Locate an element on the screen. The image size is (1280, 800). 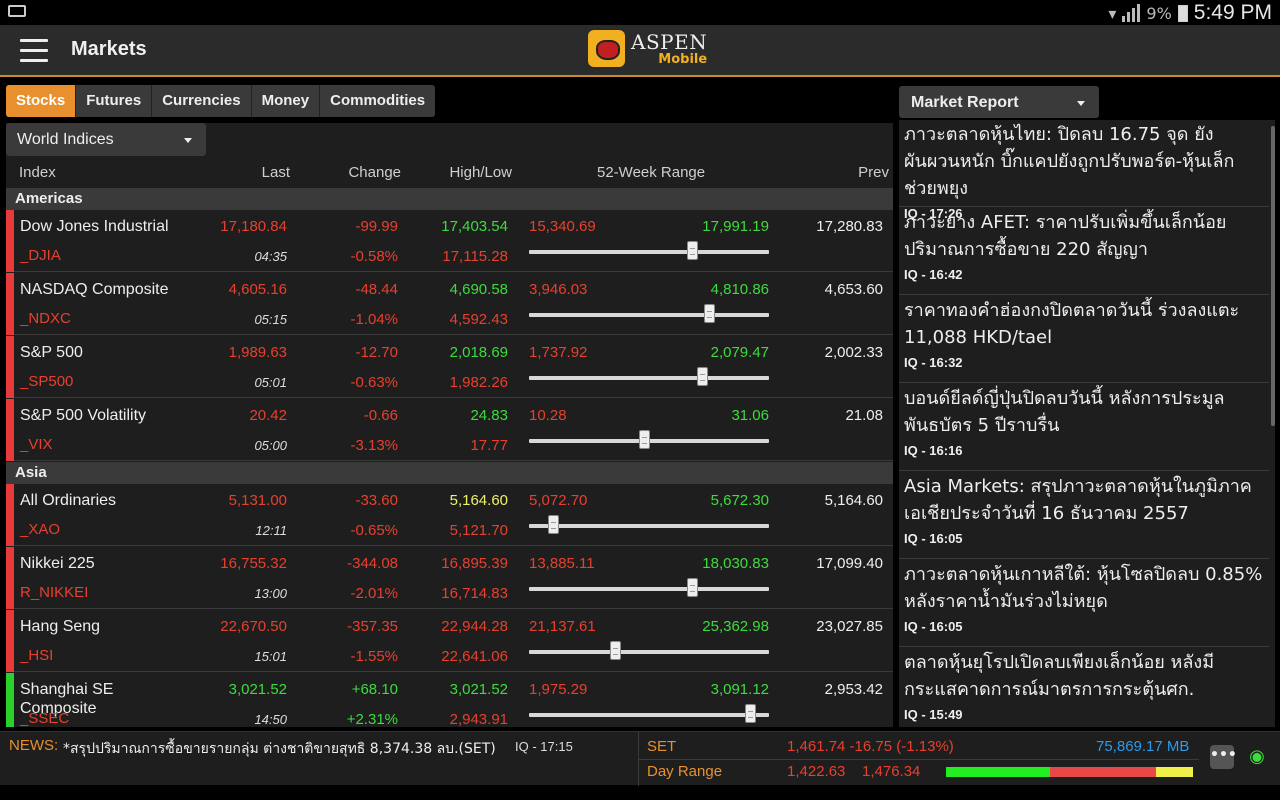
more-icon: ••• is located at coordinates (1223, 757).